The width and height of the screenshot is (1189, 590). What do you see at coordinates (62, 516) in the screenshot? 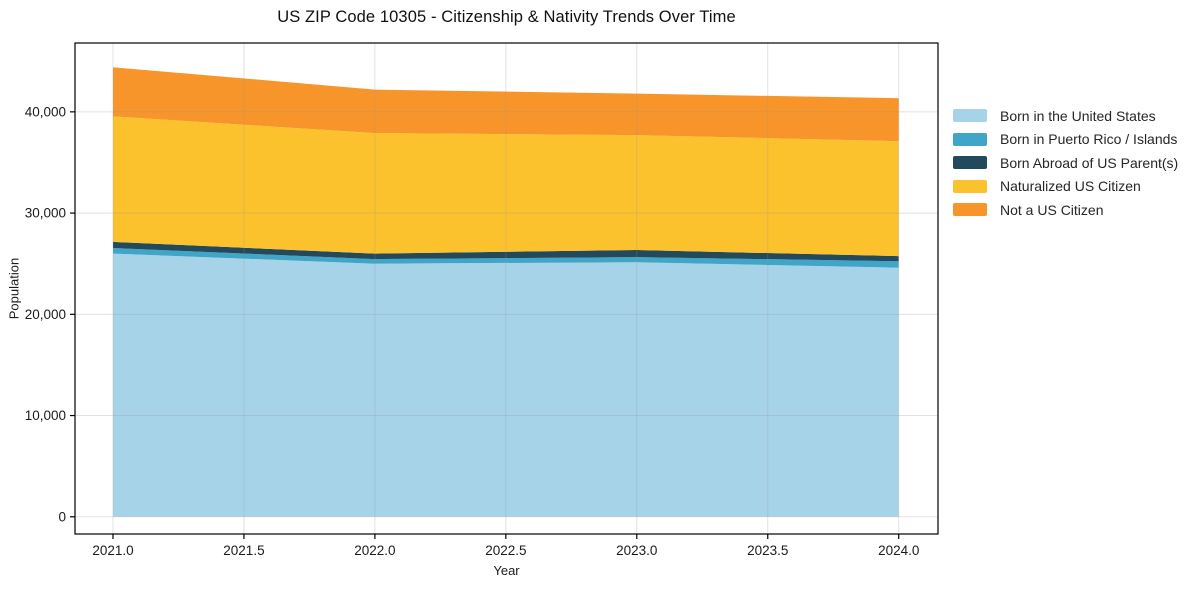
I see `y-tick-label: 0` at bounding box center [62, 516].